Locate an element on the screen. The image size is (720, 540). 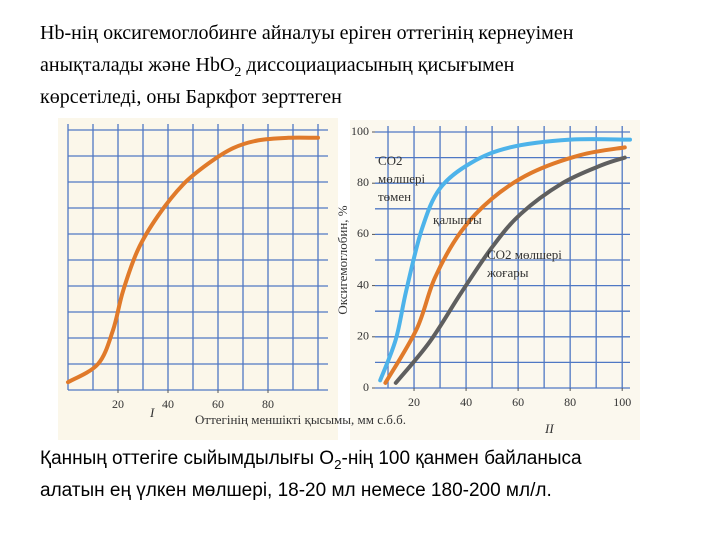
x-tick-label: 100 is located at coordinates (622, 402).